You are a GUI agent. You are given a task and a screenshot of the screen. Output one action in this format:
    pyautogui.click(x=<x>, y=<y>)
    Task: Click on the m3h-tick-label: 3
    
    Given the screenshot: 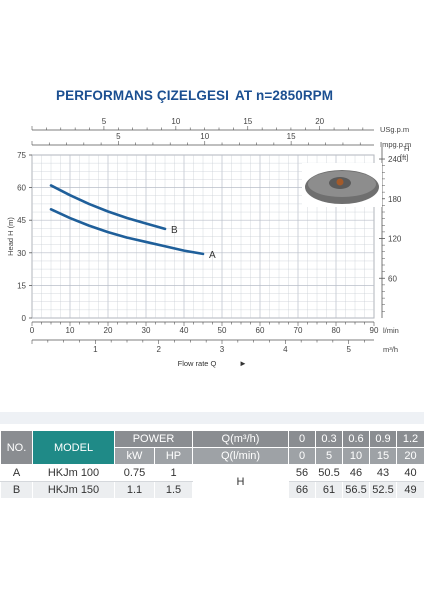 What is the action you would take?
    pyautogui.click(x=222, y=349)
    